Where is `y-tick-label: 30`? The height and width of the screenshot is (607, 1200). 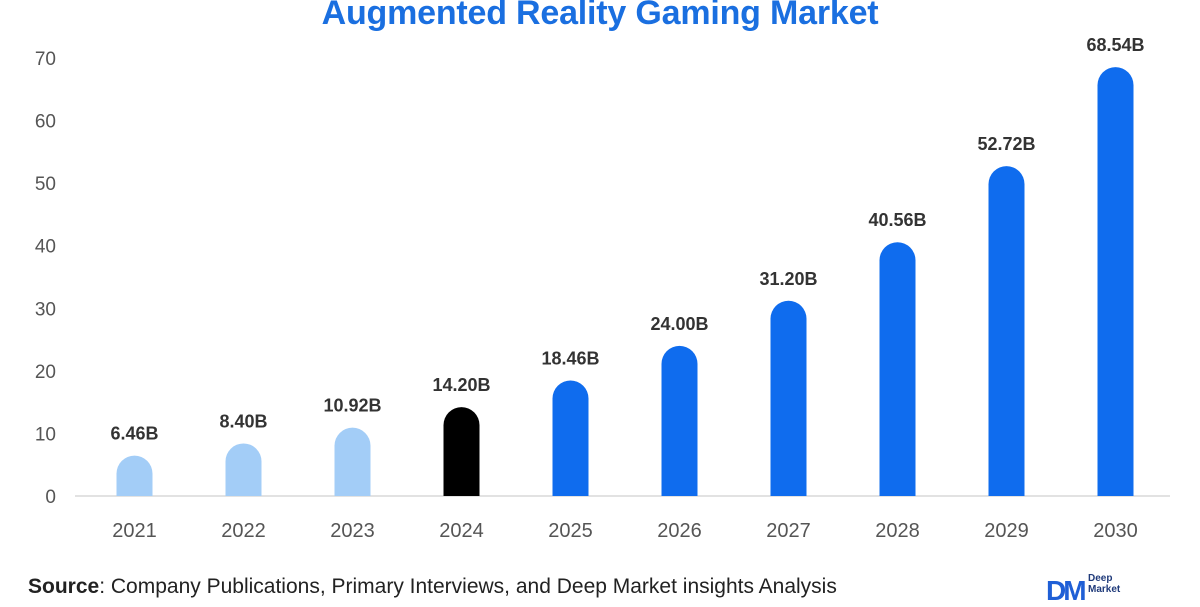
y-tick-label: 30 is located at coordinates (45, 309).